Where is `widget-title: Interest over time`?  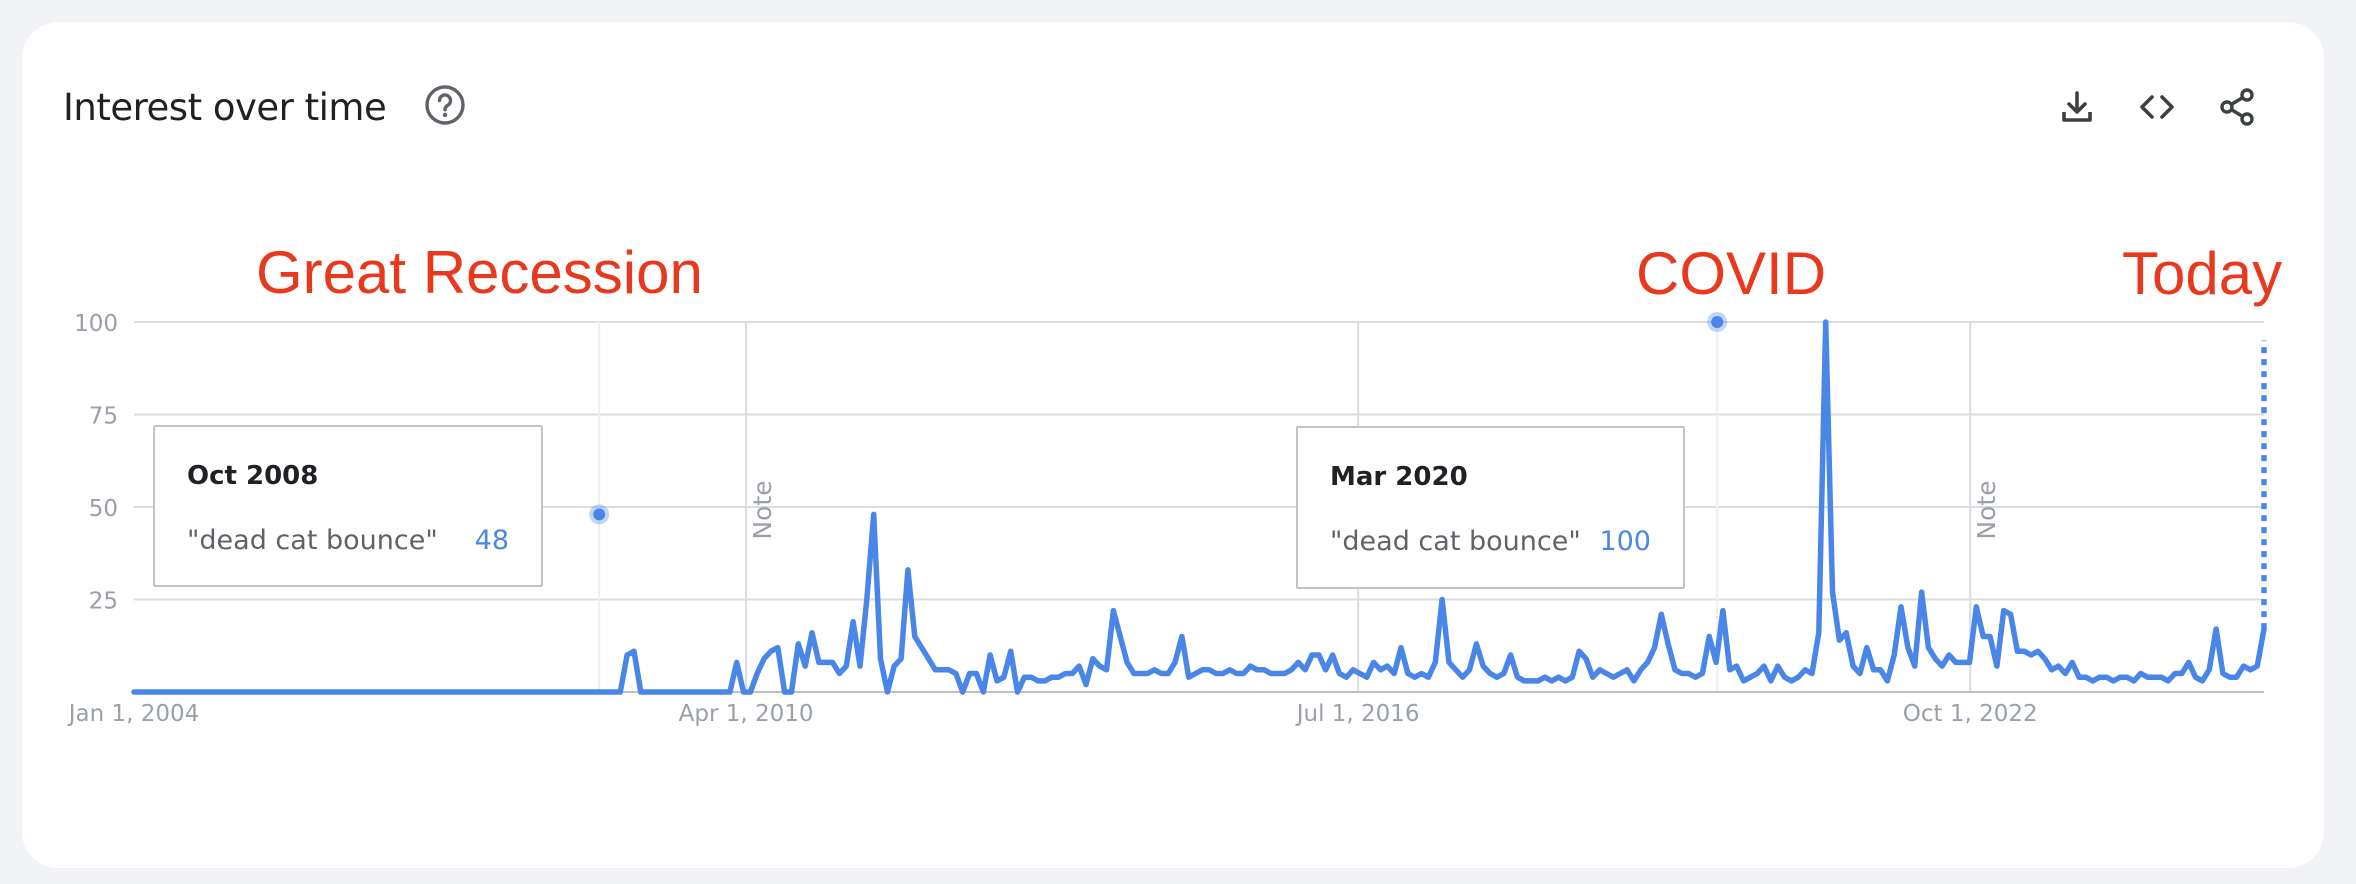
widget-title: Interest over time is located at coordinates (225, 107).